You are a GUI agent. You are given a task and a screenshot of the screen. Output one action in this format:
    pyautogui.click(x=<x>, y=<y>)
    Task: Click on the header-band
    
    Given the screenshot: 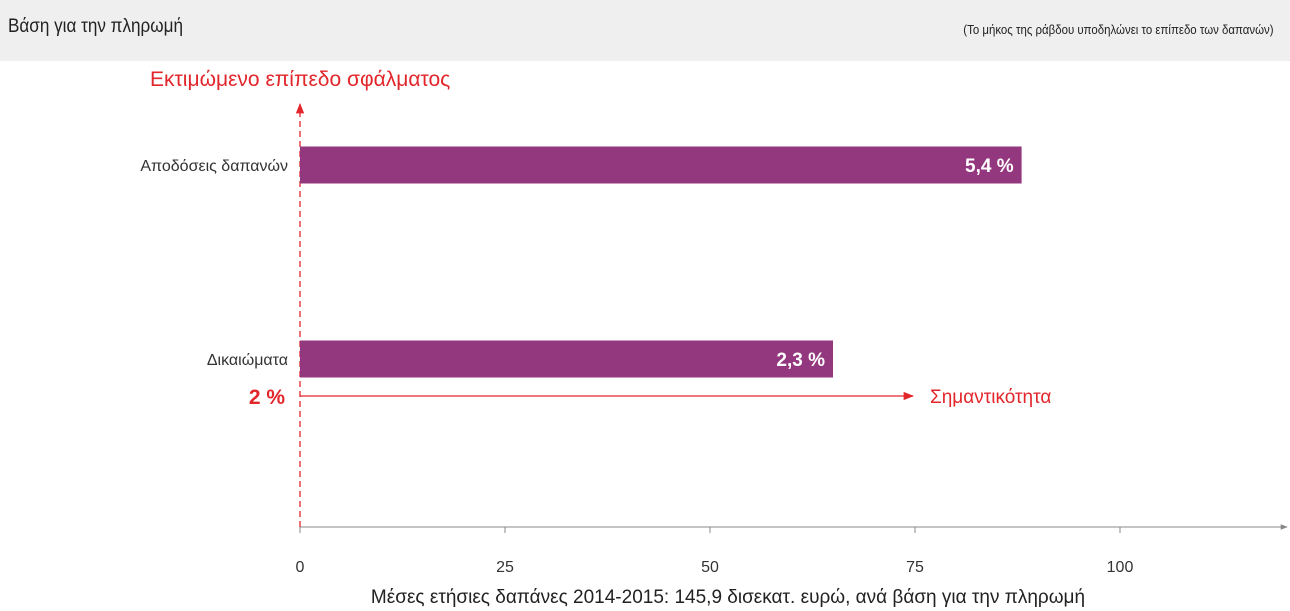 What is the action you would take?
    pyautogui.click(x=645, y=30)
    